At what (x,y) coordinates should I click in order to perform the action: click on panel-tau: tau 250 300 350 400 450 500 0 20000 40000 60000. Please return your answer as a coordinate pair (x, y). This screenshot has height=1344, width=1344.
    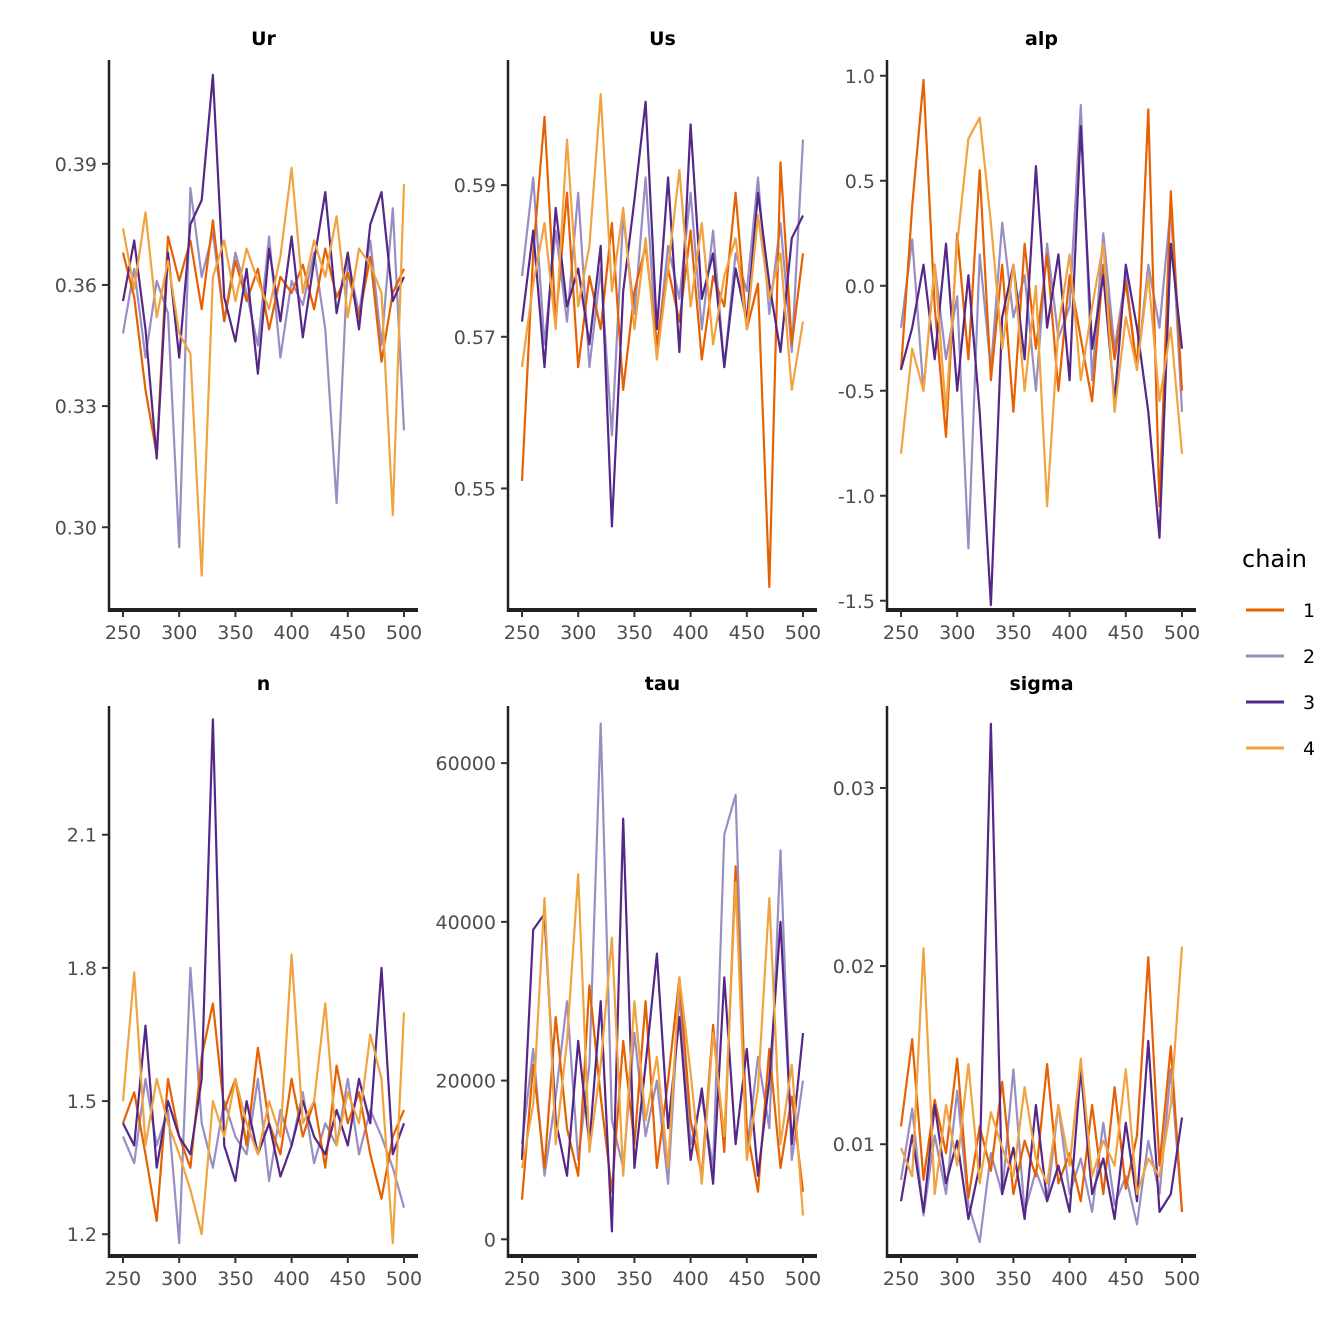
    Looking at the image, I should click on (629, 981).